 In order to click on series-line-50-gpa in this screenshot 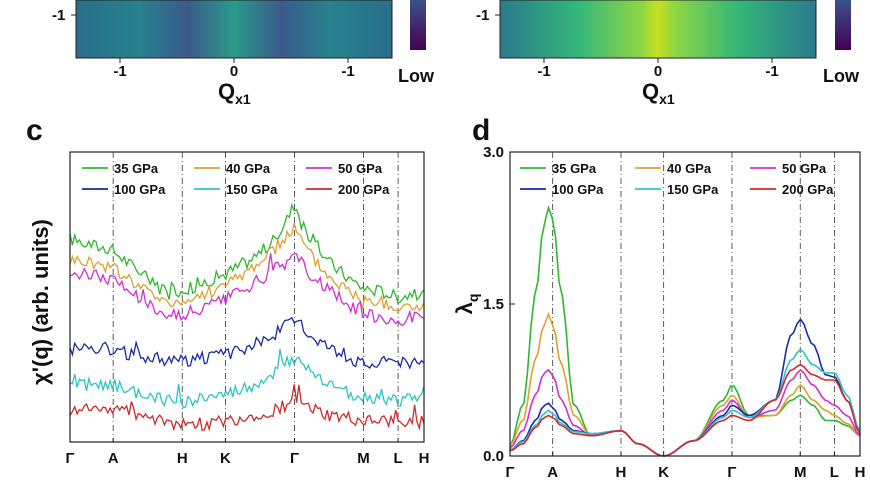, I will do `click(247, 290)`.